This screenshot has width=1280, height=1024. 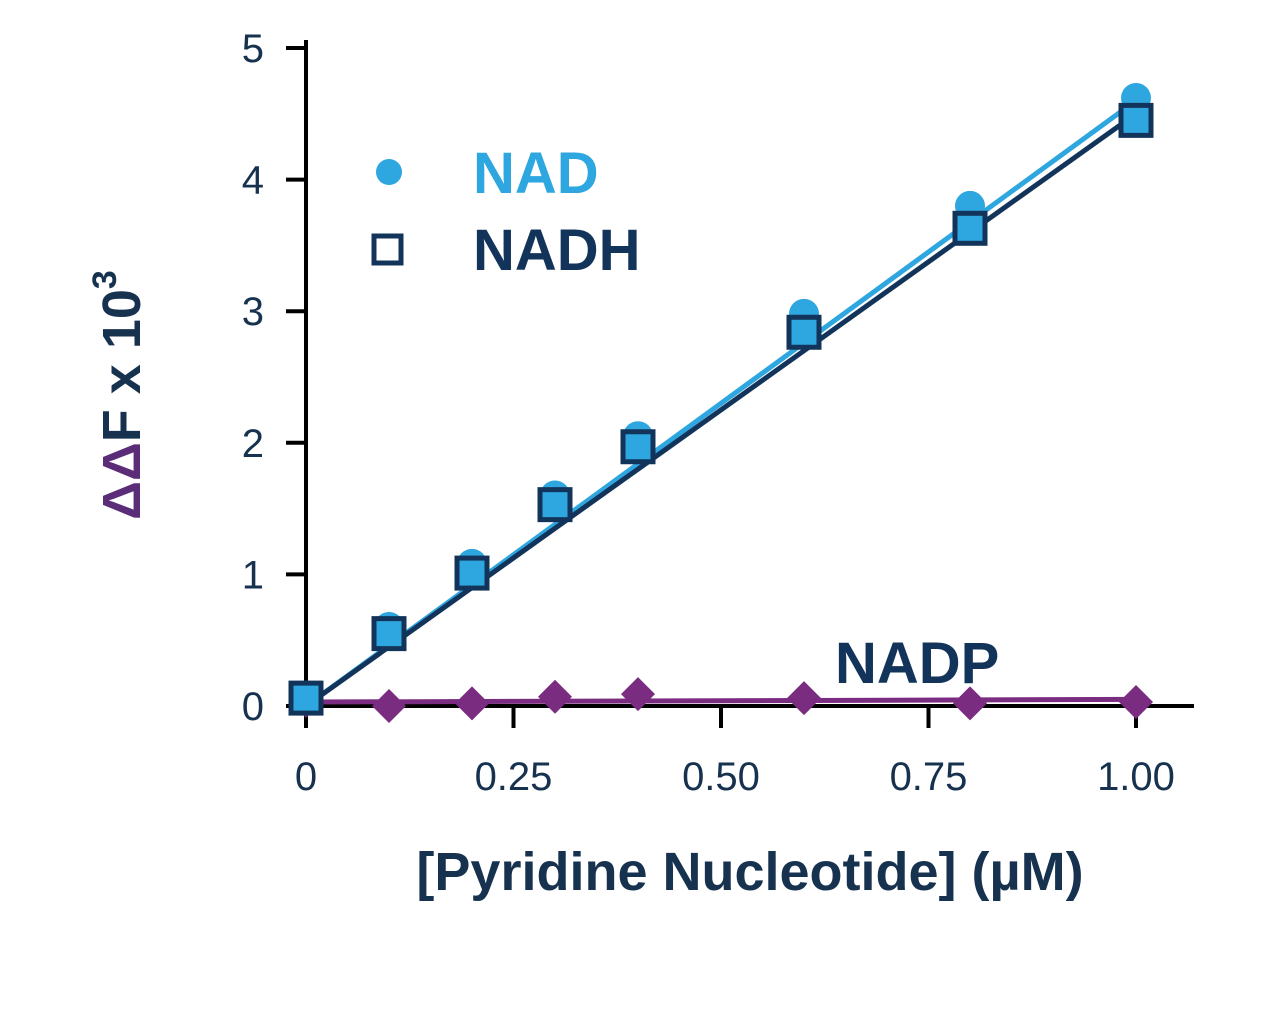 I want to click on legend-nadh-label: NADH, so click(x=557, y=250).